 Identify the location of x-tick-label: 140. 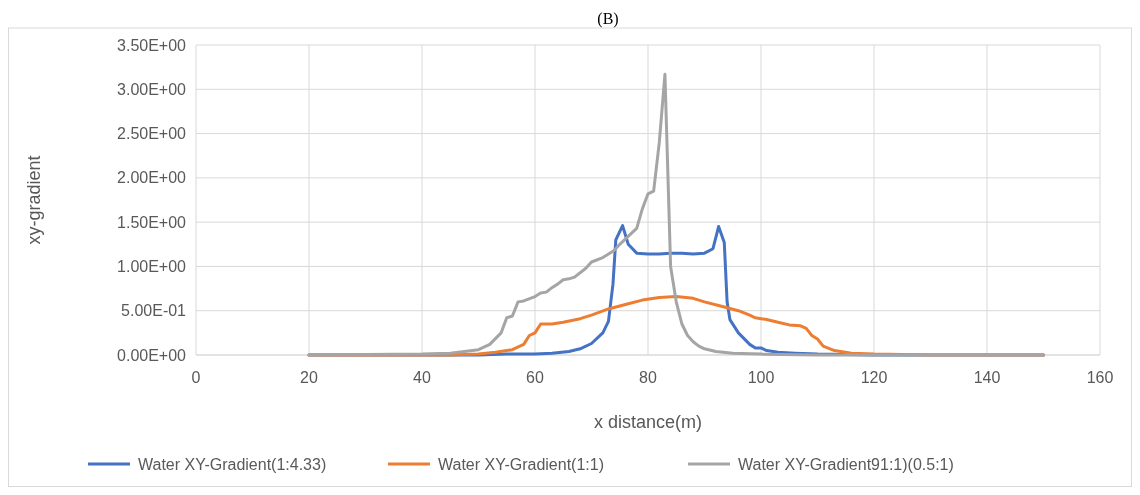
(987, 377).